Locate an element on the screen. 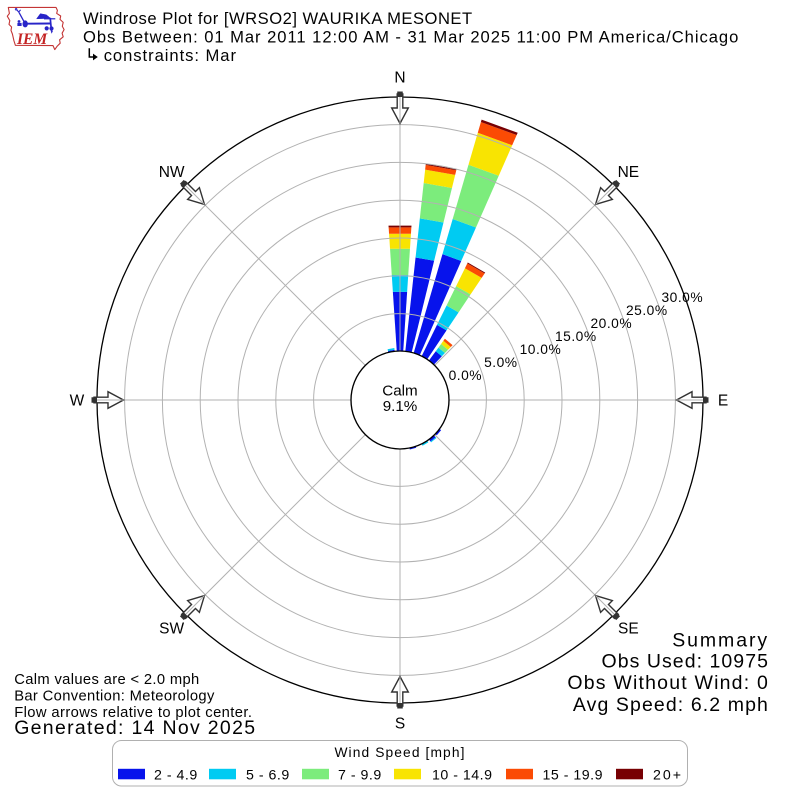 The image size is (800, 805). svg-text: NW is located at coordinates (172, 172).